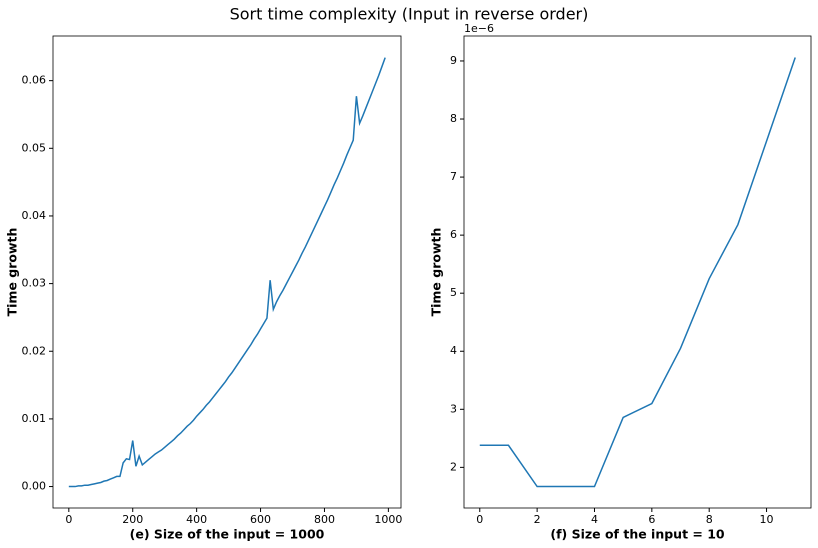 The height and width of the screenshot is (548, 818). I want to click on y-tick-label: 0.01, so click(34, 418).